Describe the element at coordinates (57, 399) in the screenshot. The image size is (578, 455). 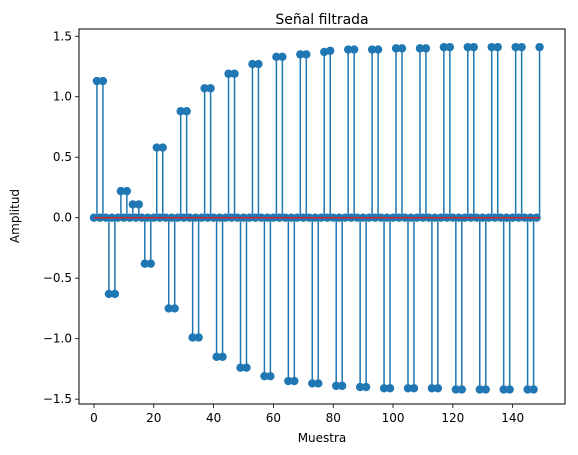
I see `y-tick-label: −1.5` at that location.